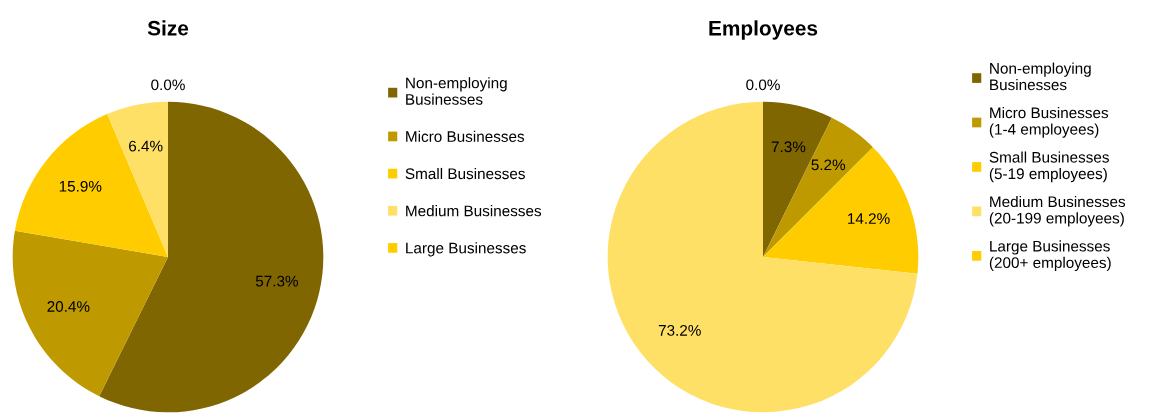 This screenshot has width=1163, height=417. What do you see at coordinates (679, 330) in the screenshot?
I see `data-label: 73.2%` at bounding box center [679, 330].